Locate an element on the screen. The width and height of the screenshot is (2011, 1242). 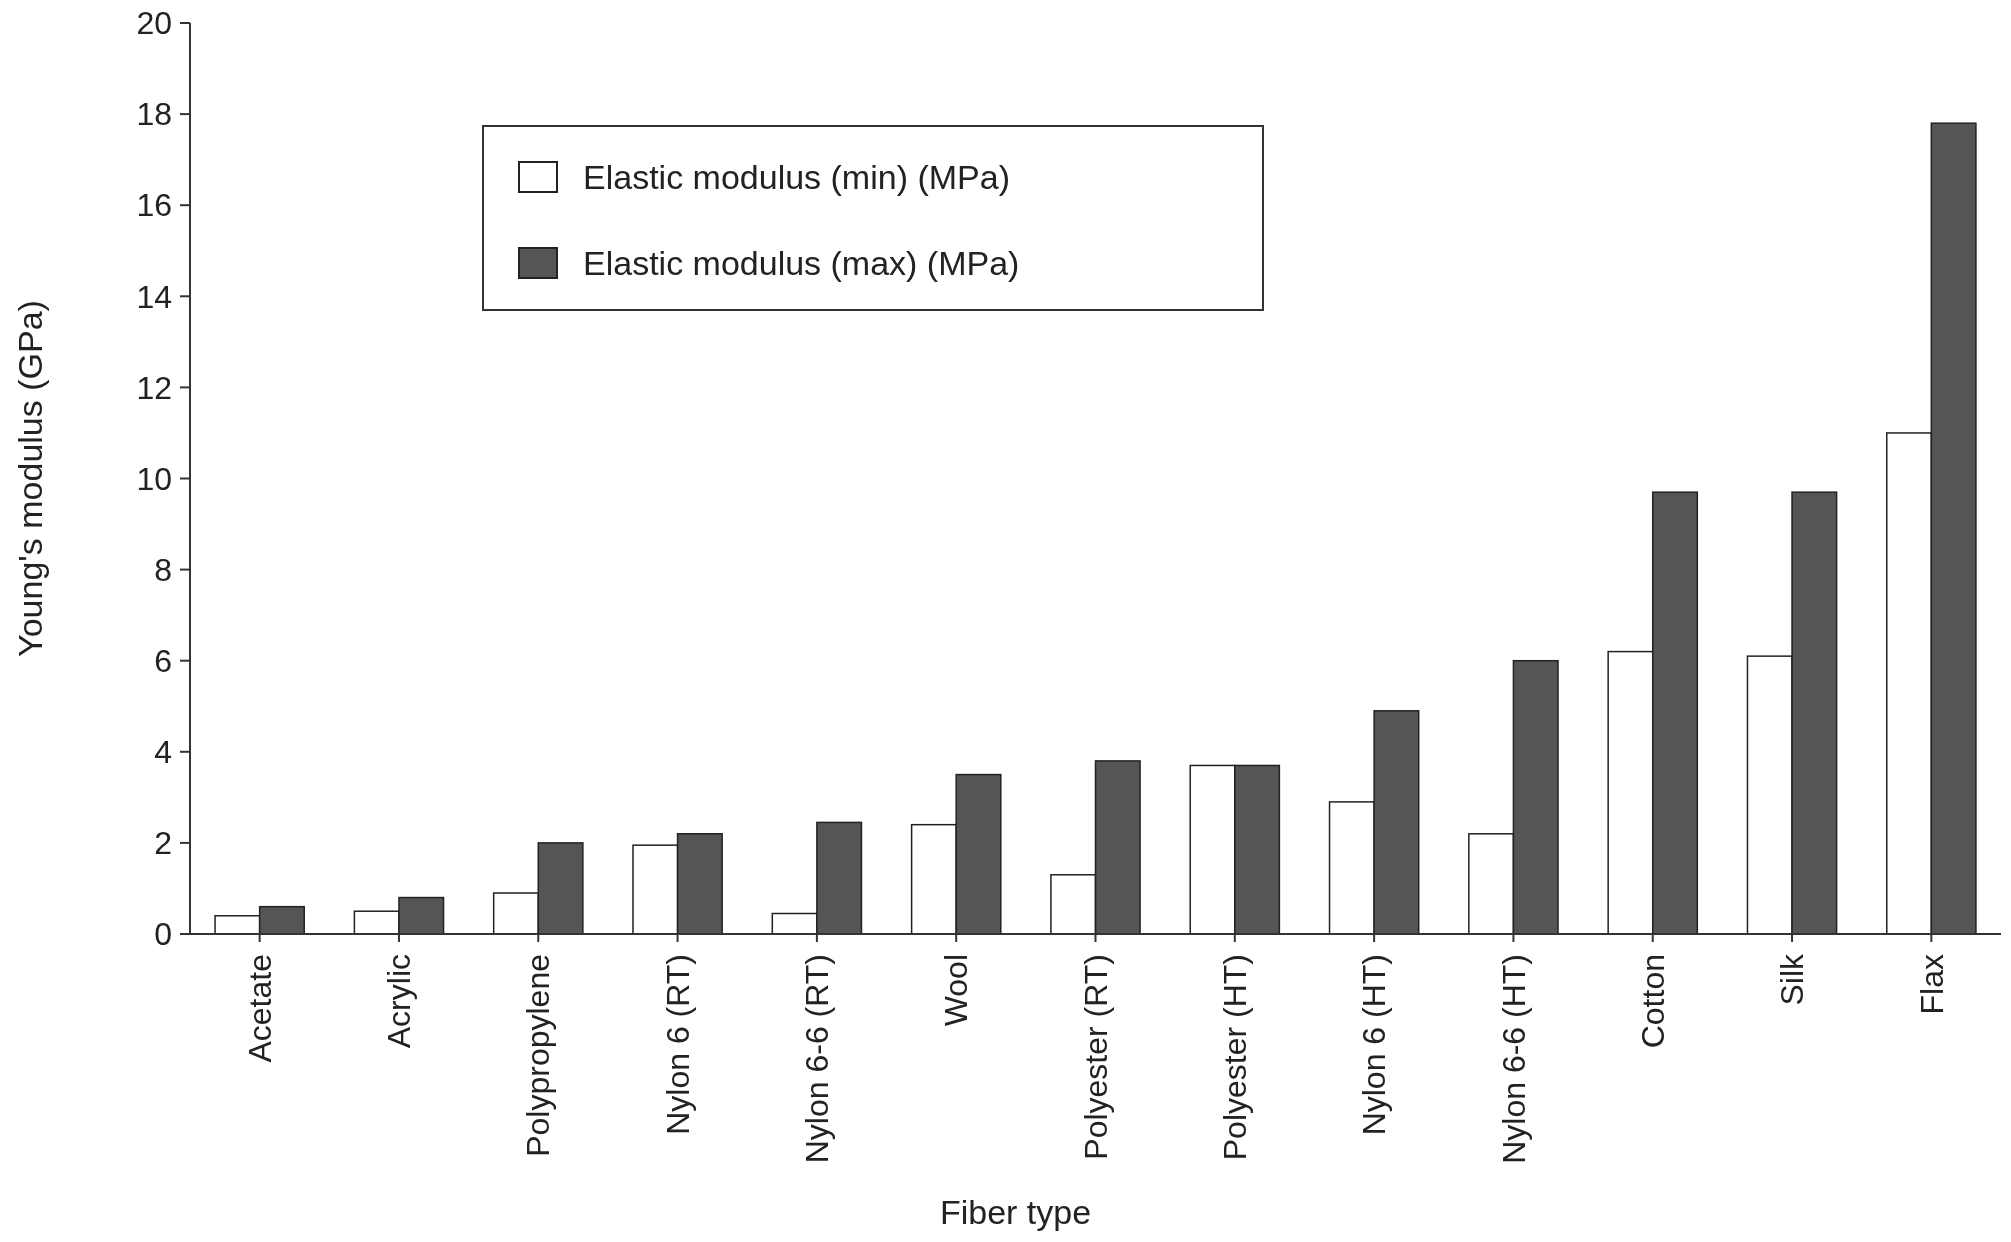
x-tick-label: Polyester (RT) is located at coordinates (1095, 1057).